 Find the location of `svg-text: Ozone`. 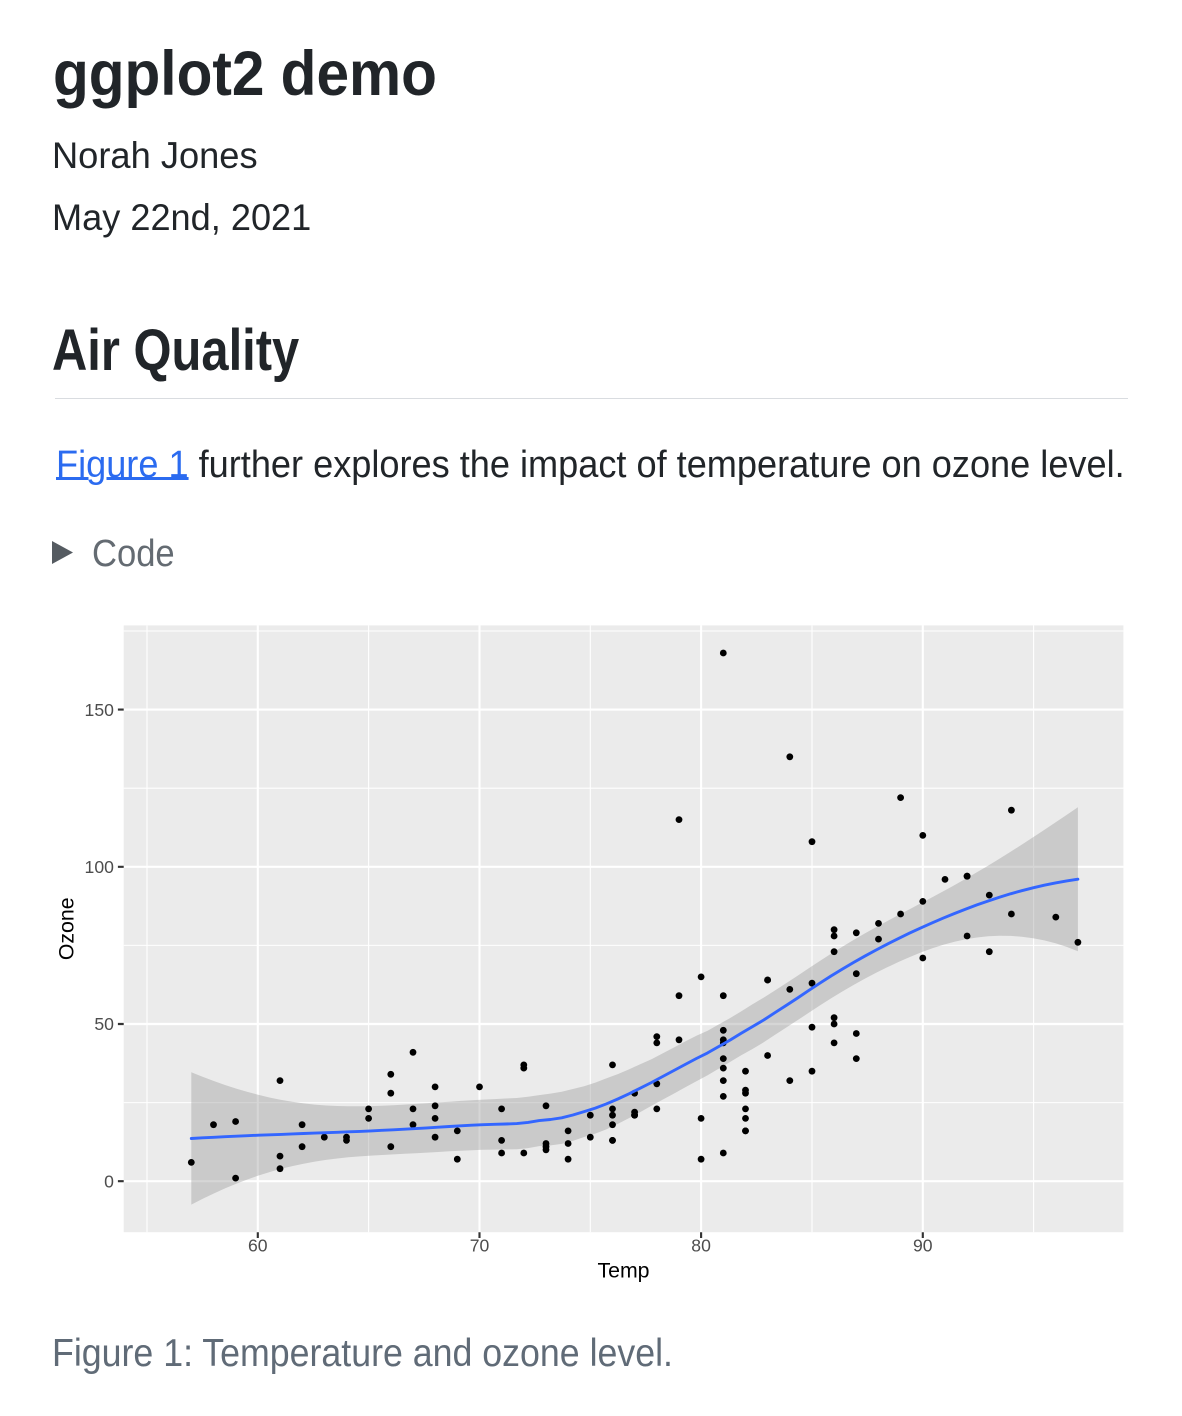

svg-text: Ozone is located at coordinates (66, 928).